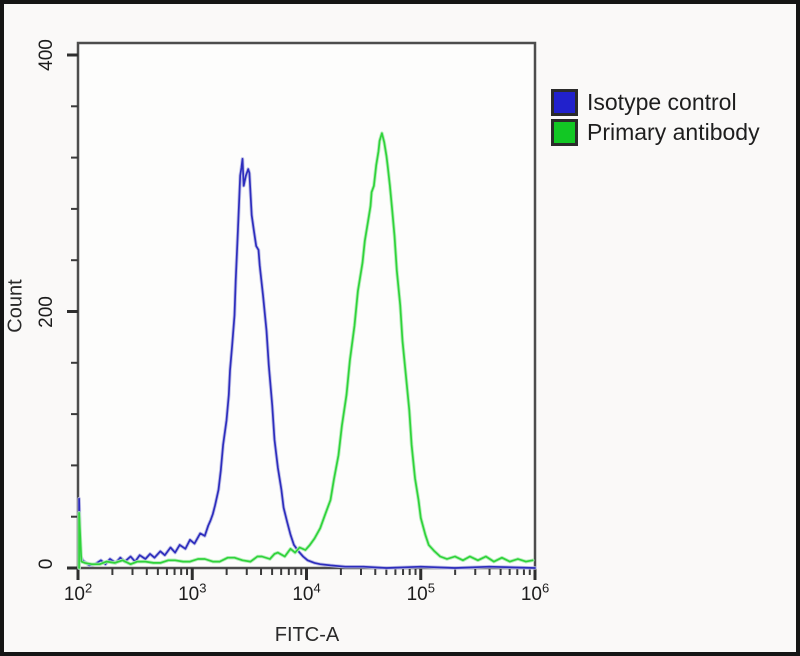 The height and width of the screenshot is (656, 800). I want to click on legend-label: Primary antibody, so click(673, 131).